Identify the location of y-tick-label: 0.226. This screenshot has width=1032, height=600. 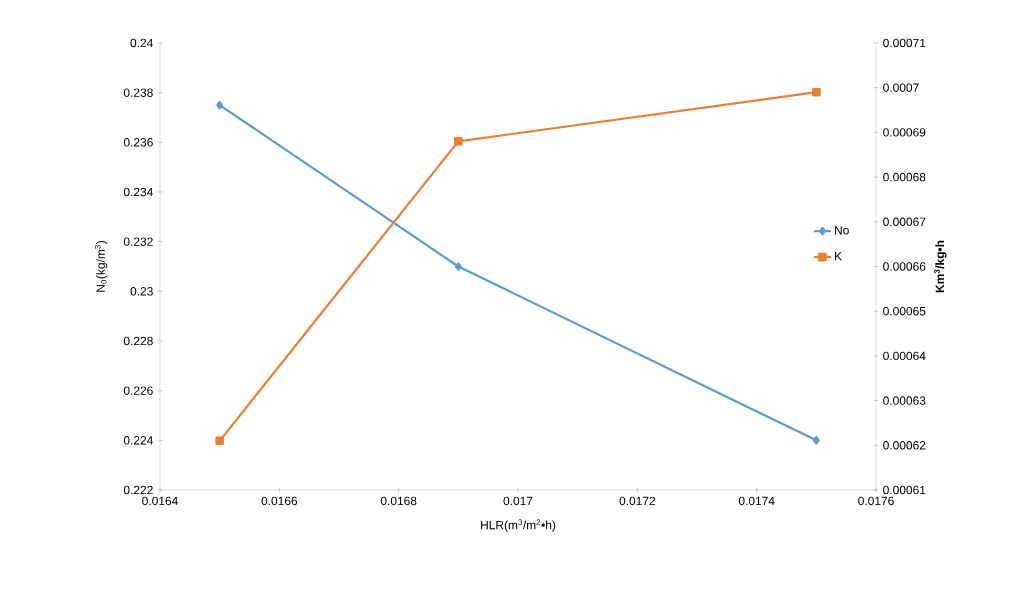
(138, 390).